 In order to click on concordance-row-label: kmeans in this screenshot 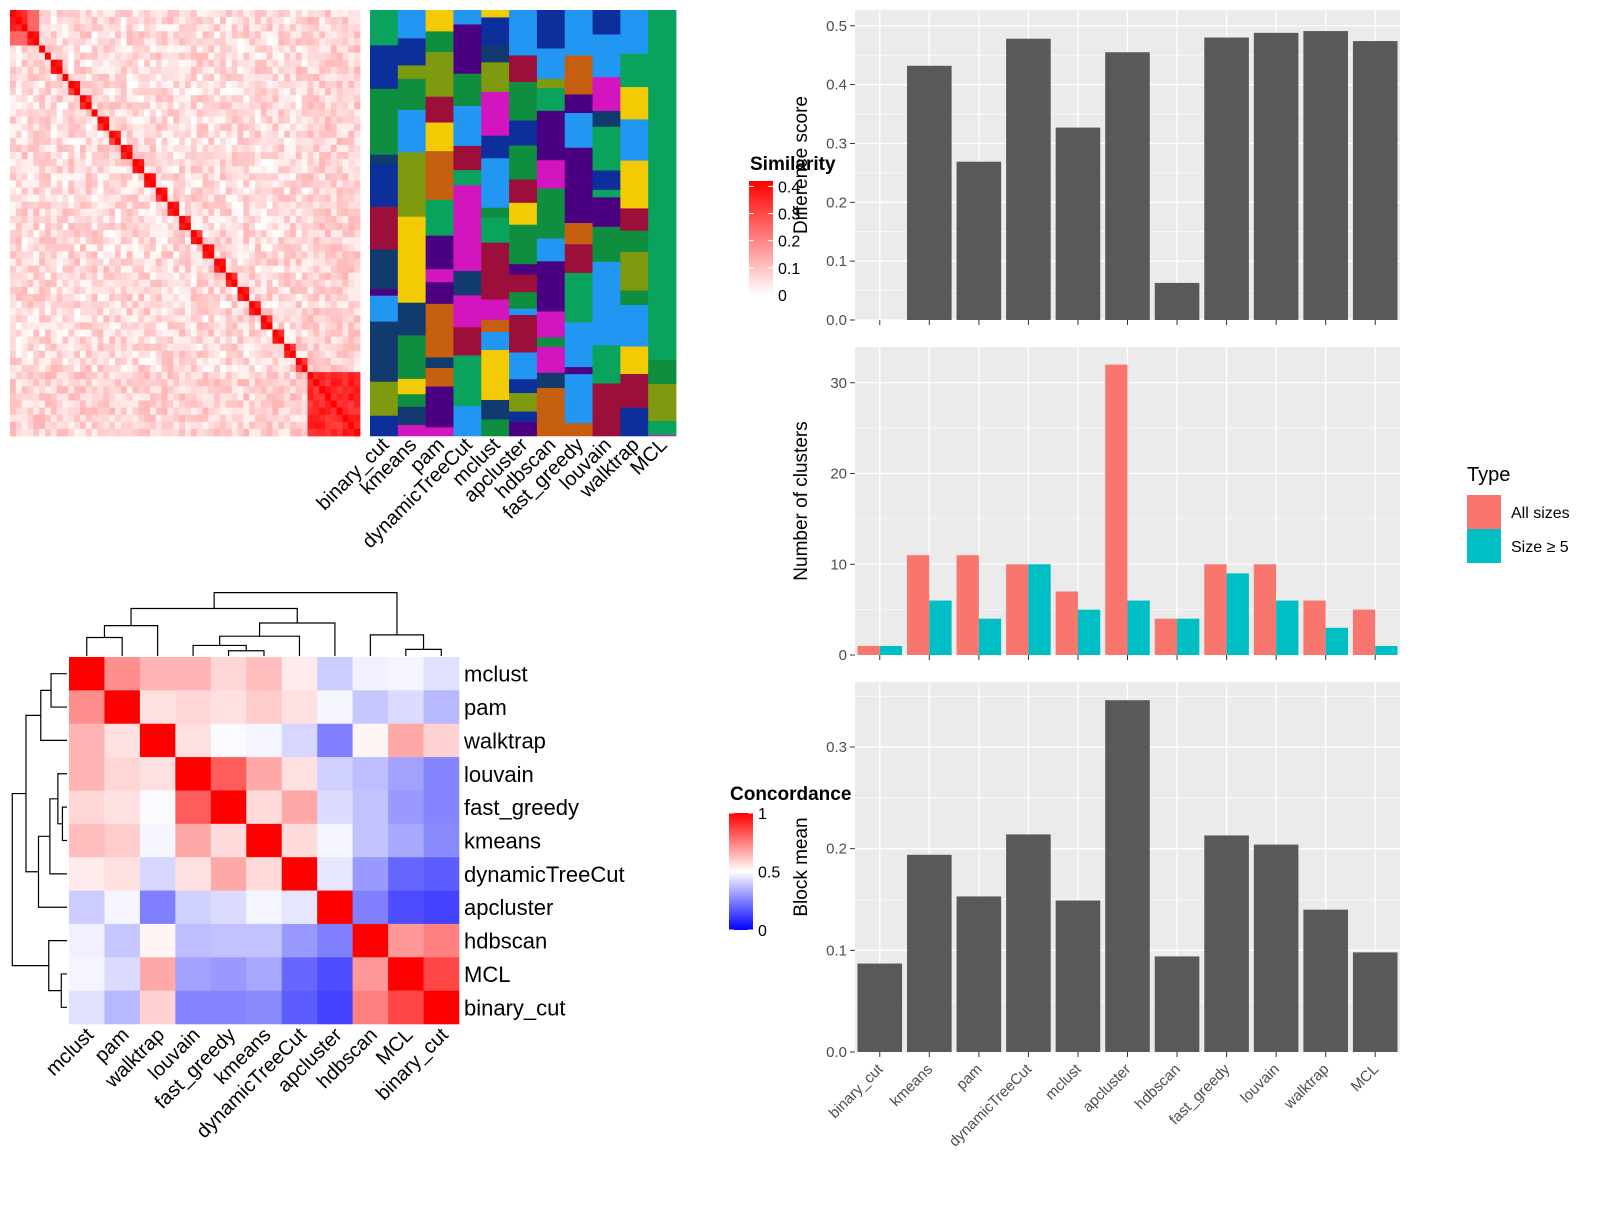, I will do `click(502, 841)`.